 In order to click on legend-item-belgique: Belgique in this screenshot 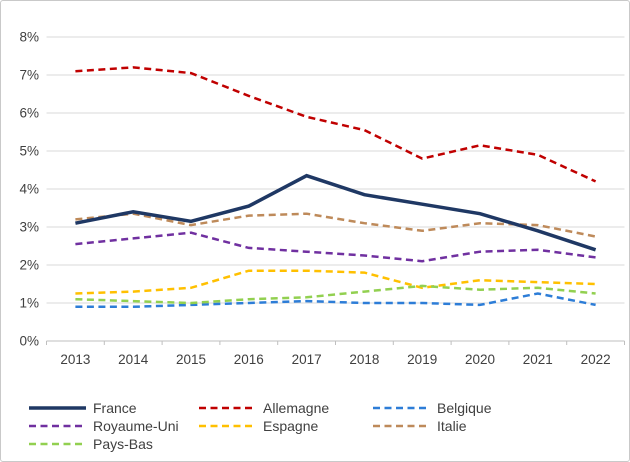, I will do `click(432, 408)`.